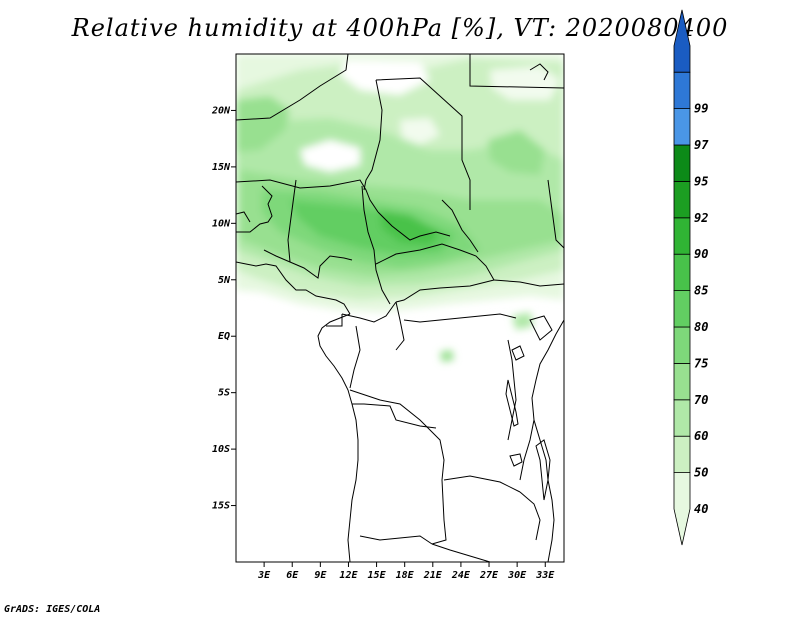  Describe the element at coordinates (701, 363) in the screenshot. I see `colorbar-label: 75` at that location.